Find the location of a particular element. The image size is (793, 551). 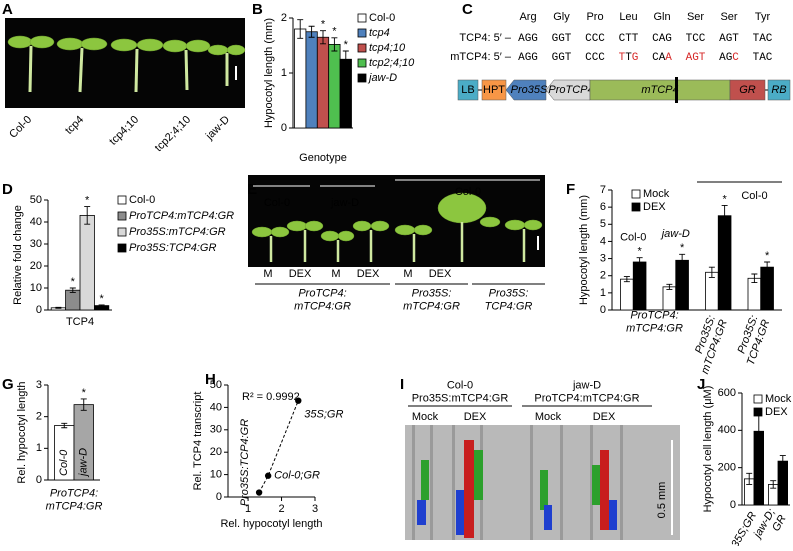

y-tick-label: 50 is located at coordinates (216, 385).